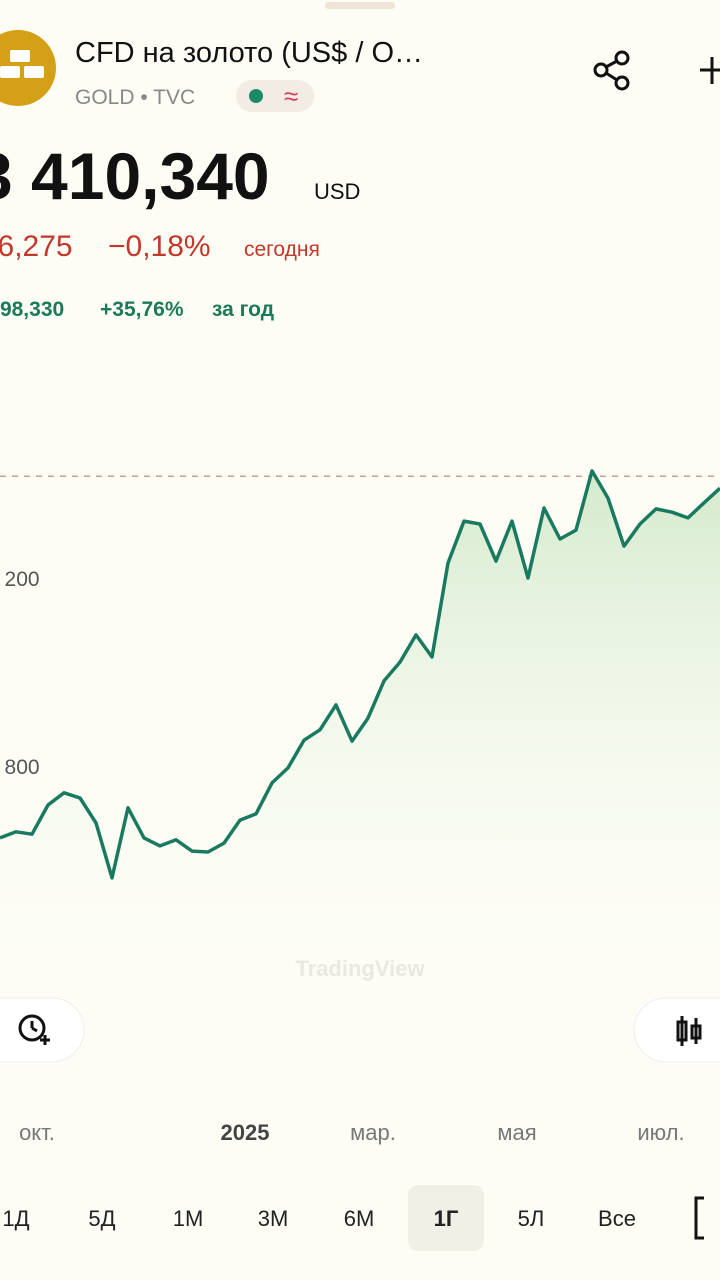 Image resolution: width=720 pixels, height=1280 pixels. What do you see at coordinates (319, 1218) in the screenshot?
I see `timeframes: 1Д 5Д 1М 3М 6М 1Г 5Л Все` at bounding box center [319, 1218].